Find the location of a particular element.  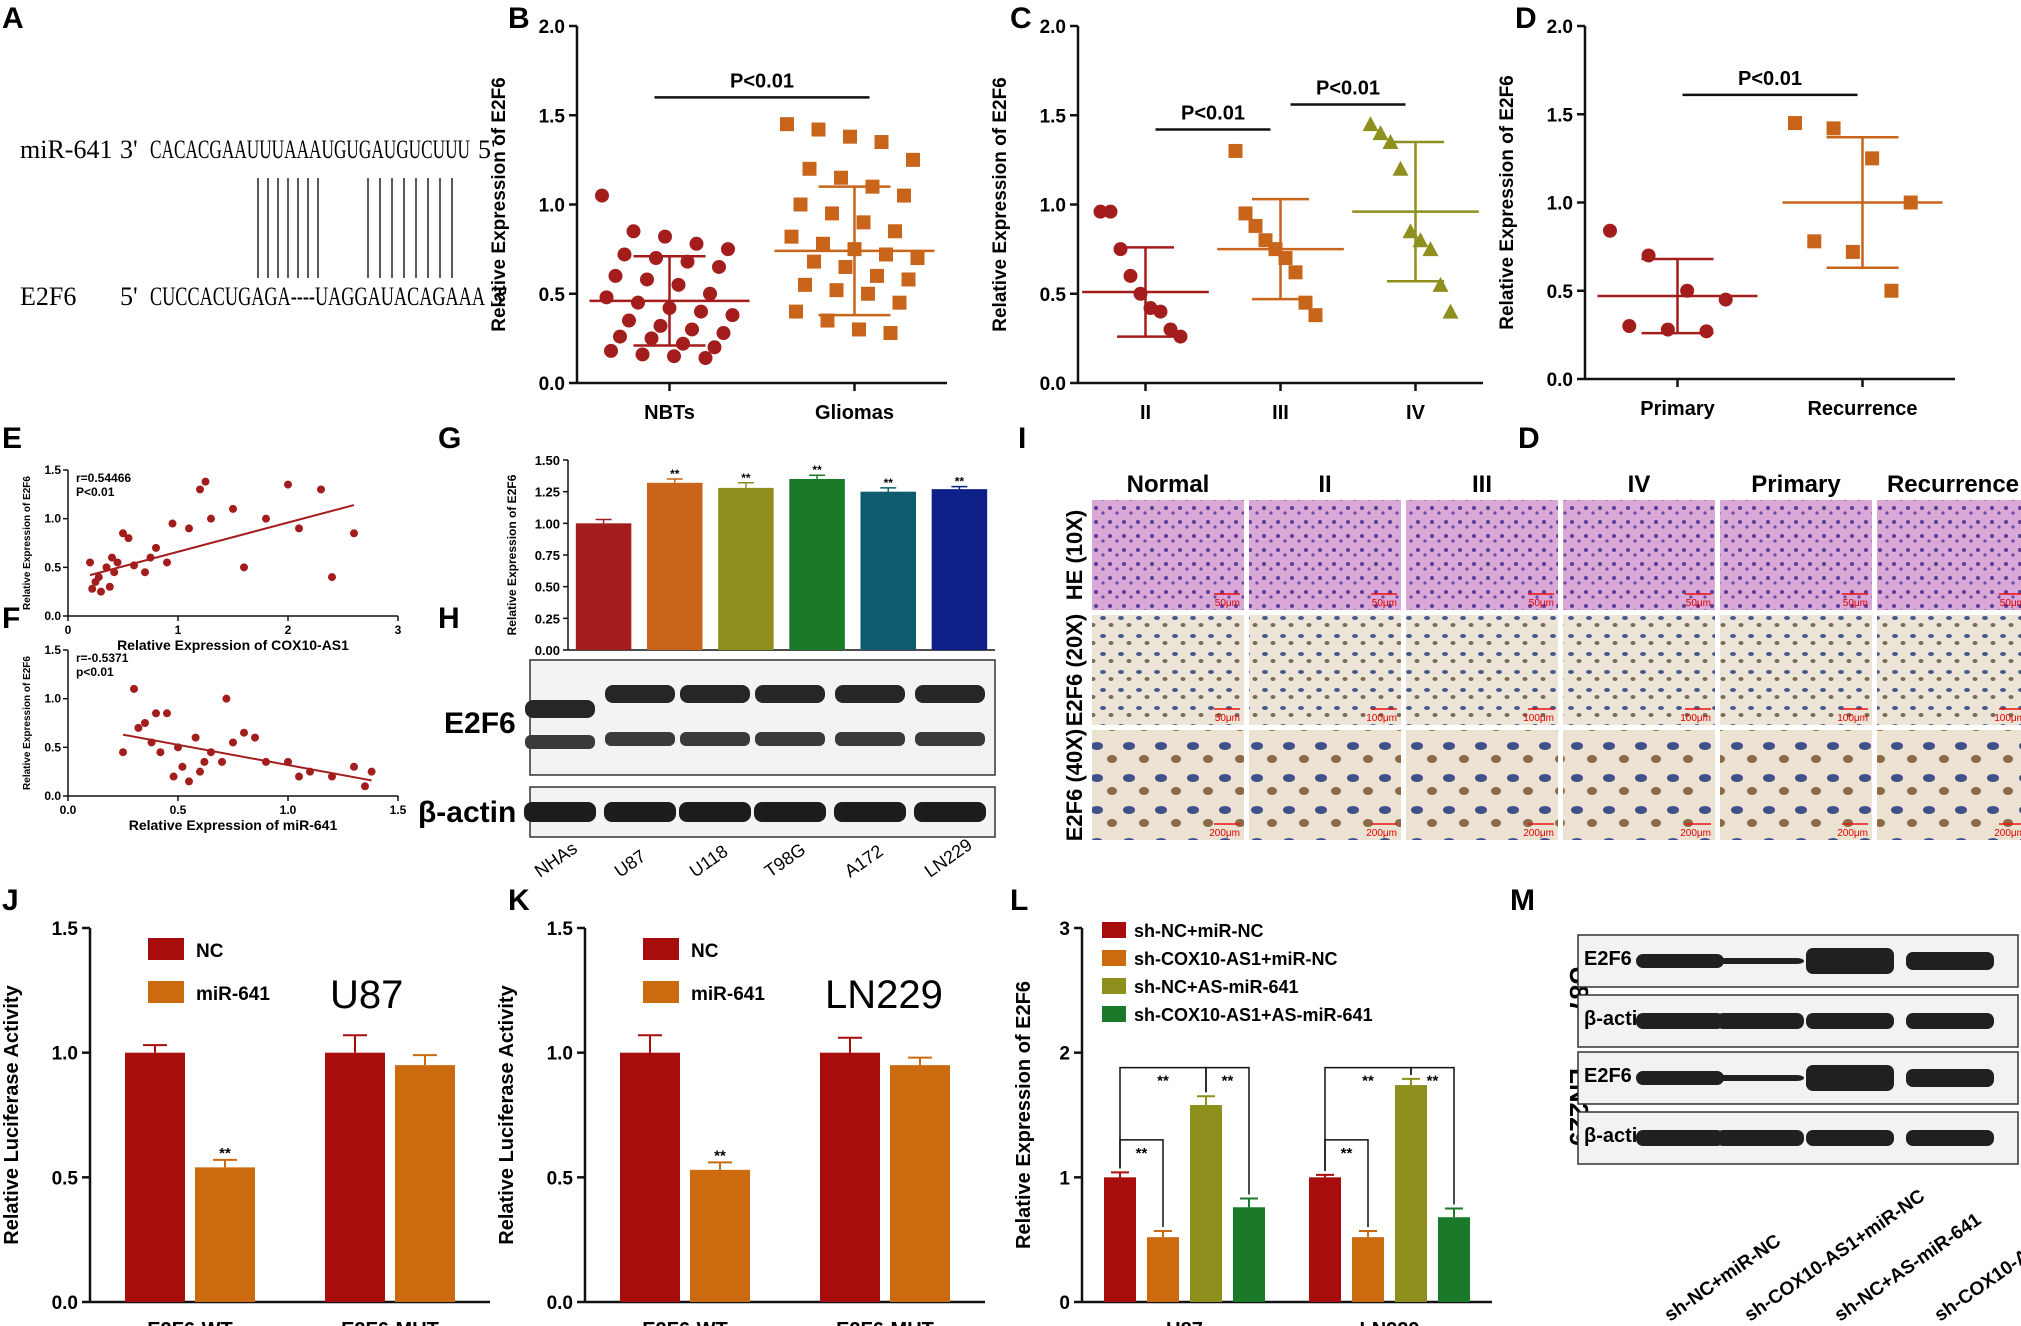

blot-row-label: β-actin is located at coordinates (1617, 1136).